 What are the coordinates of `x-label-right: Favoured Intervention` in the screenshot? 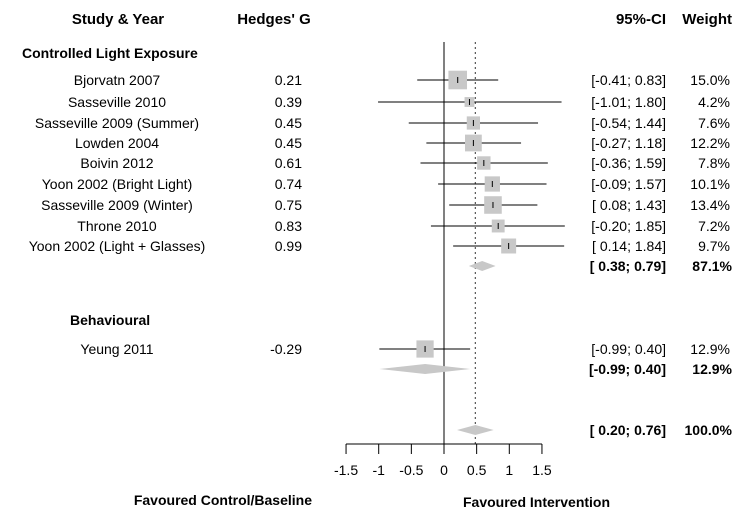 It's located at (536, 502).